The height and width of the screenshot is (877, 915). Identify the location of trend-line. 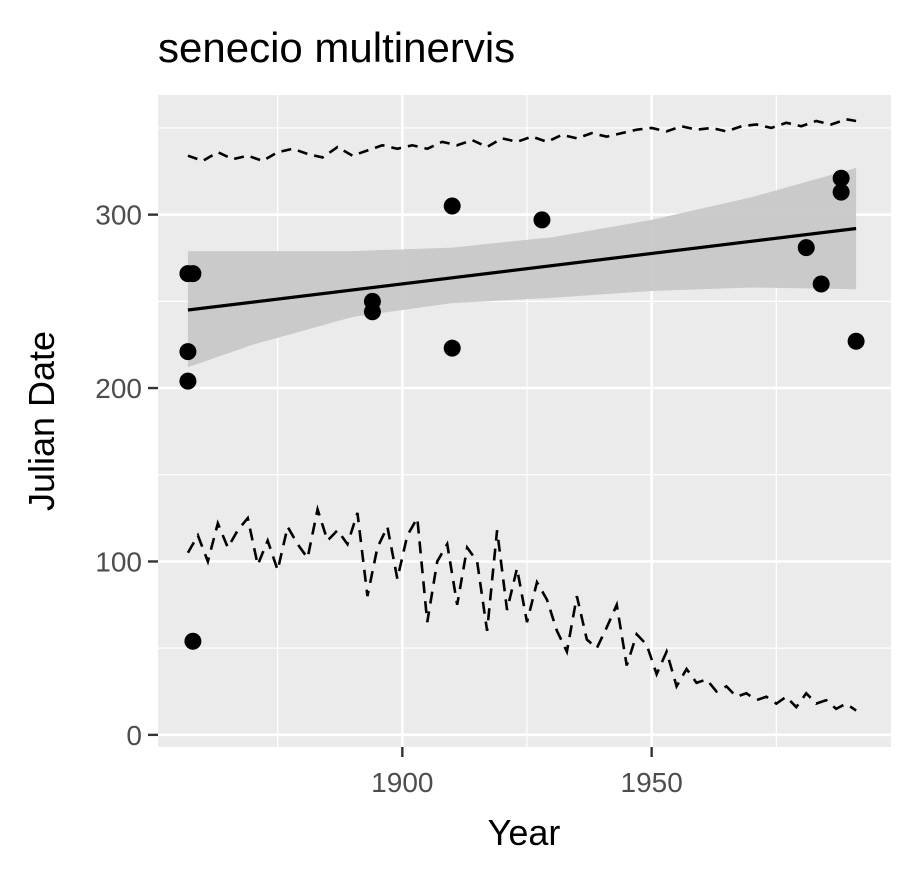
(522, 269).